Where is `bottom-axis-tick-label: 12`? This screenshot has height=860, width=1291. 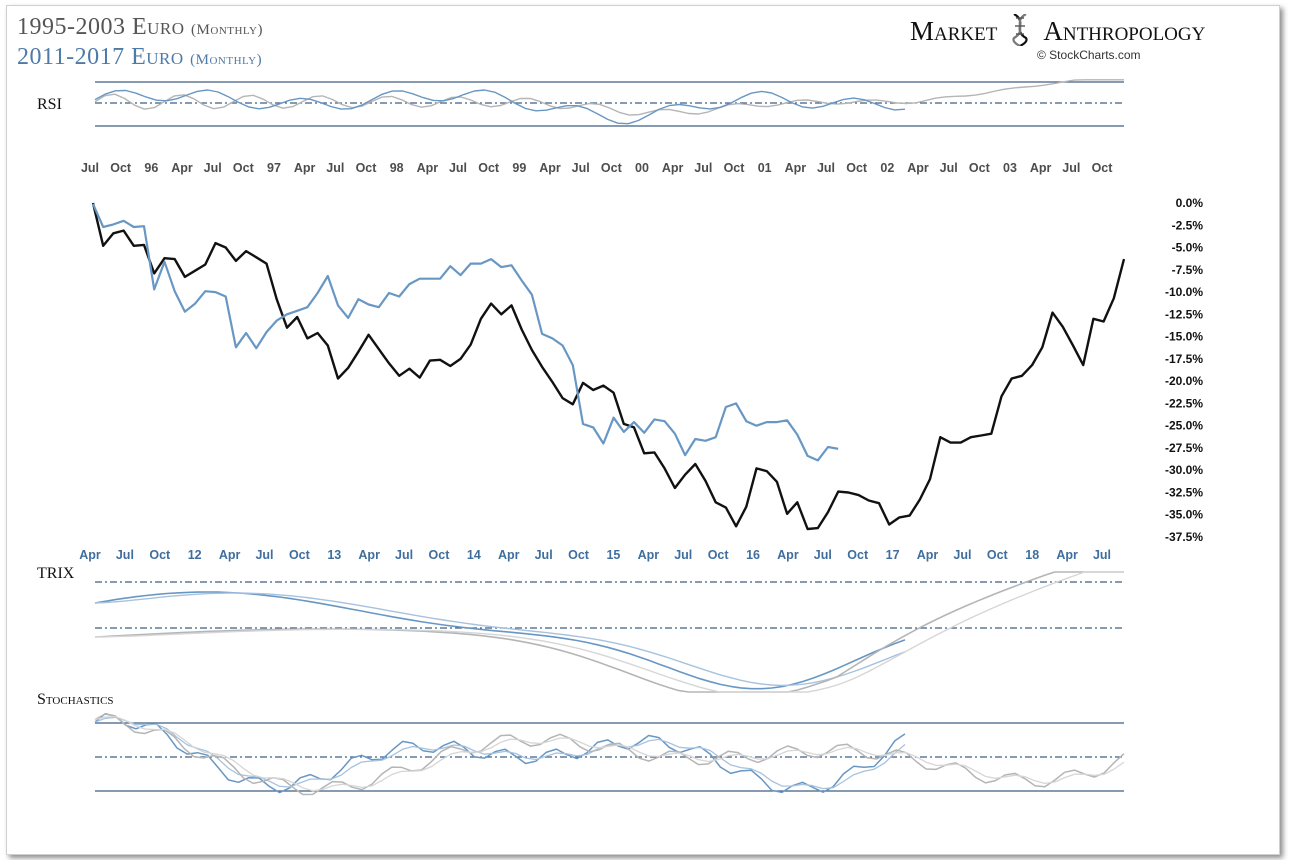 bottom-axis-tick-label: 12 is located at coordinates (195, 555).